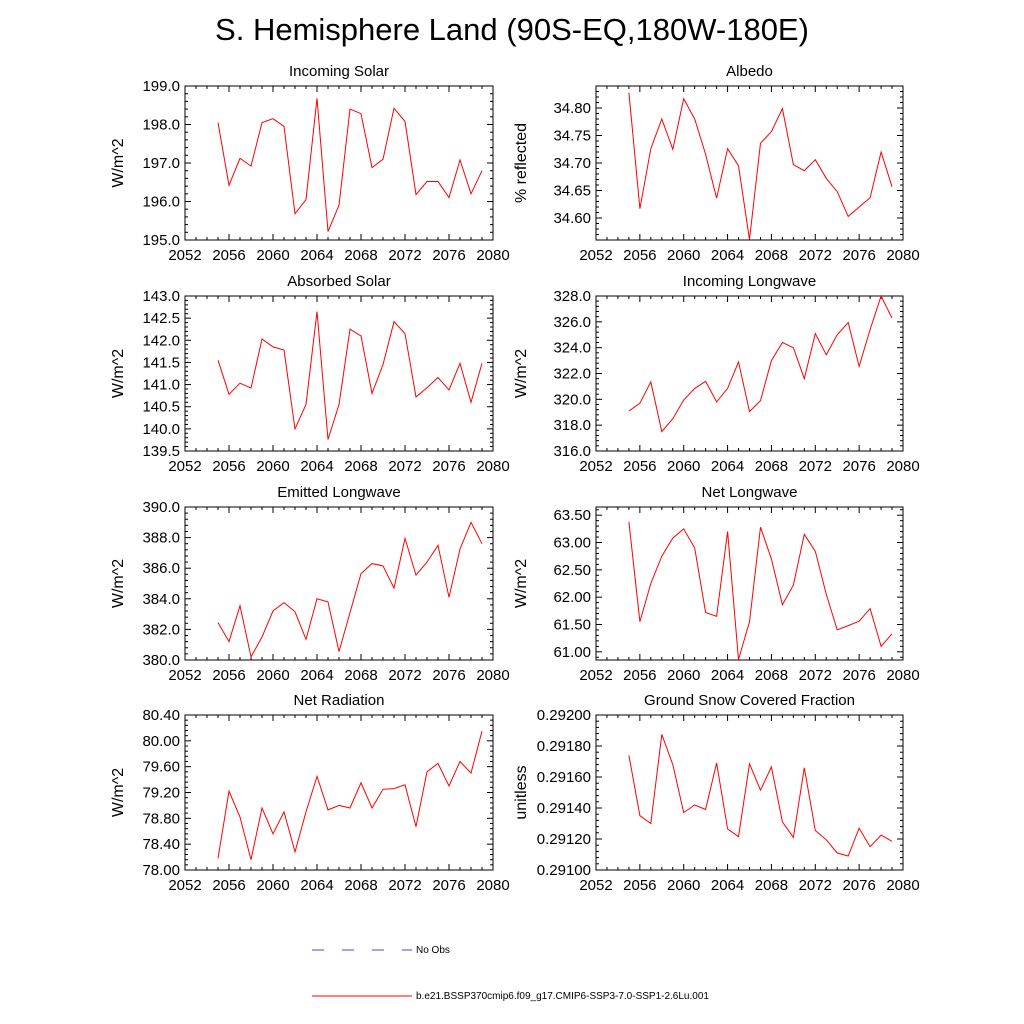  I want to click on y-tick-label: 139.5, so click(161, 451).